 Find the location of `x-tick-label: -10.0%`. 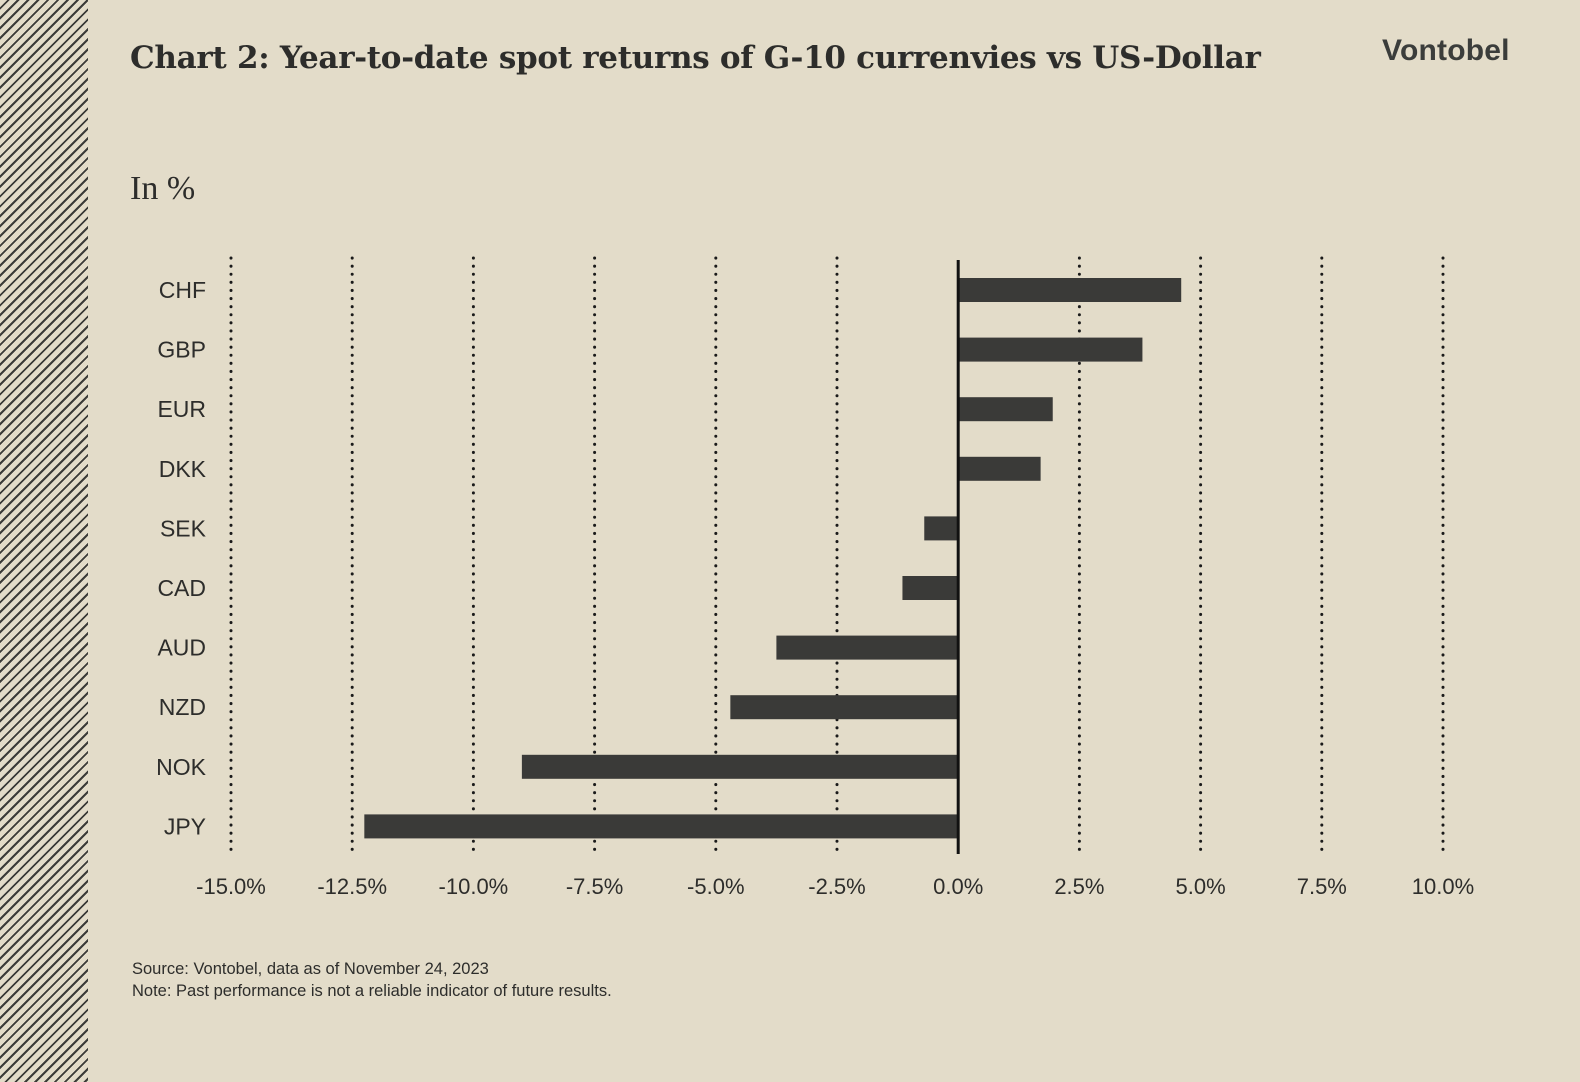

x-tick-label: -10.0% is located at coordinates (474, 886).